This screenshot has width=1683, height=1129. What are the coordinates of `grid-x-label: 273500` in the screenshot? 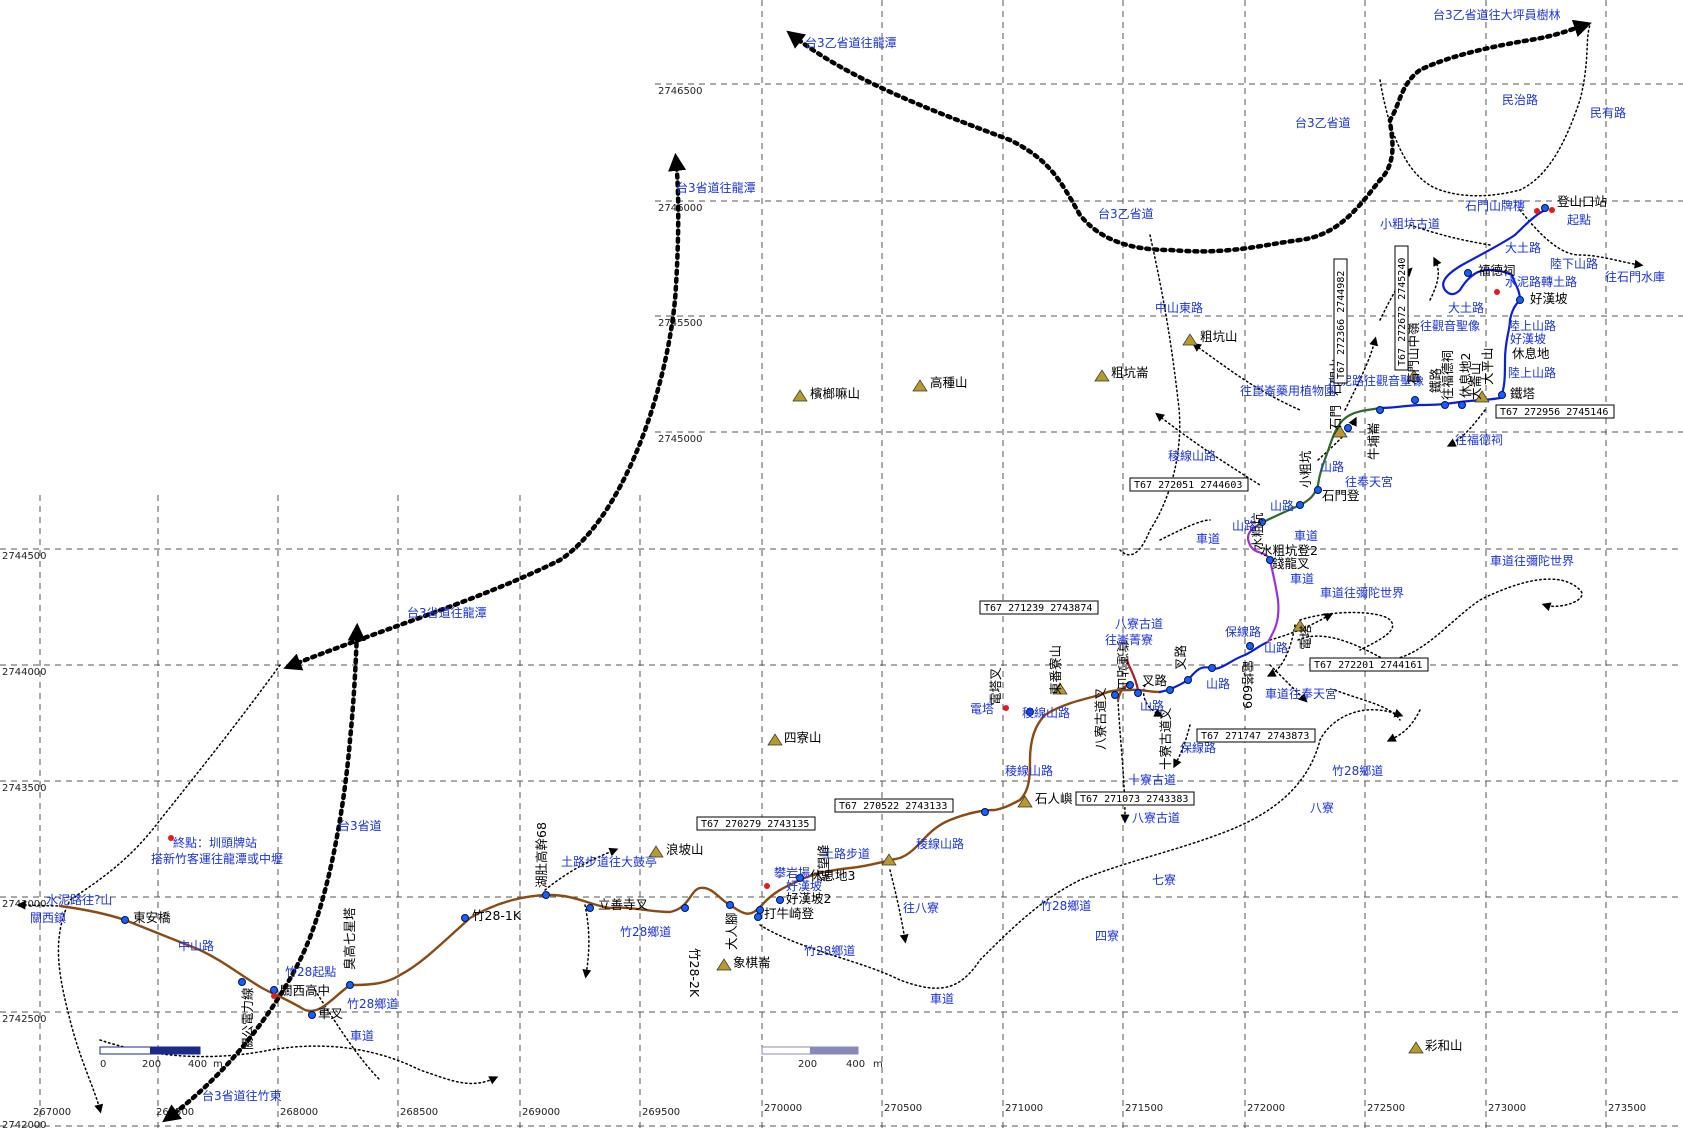 It's located at (1627, 1108).